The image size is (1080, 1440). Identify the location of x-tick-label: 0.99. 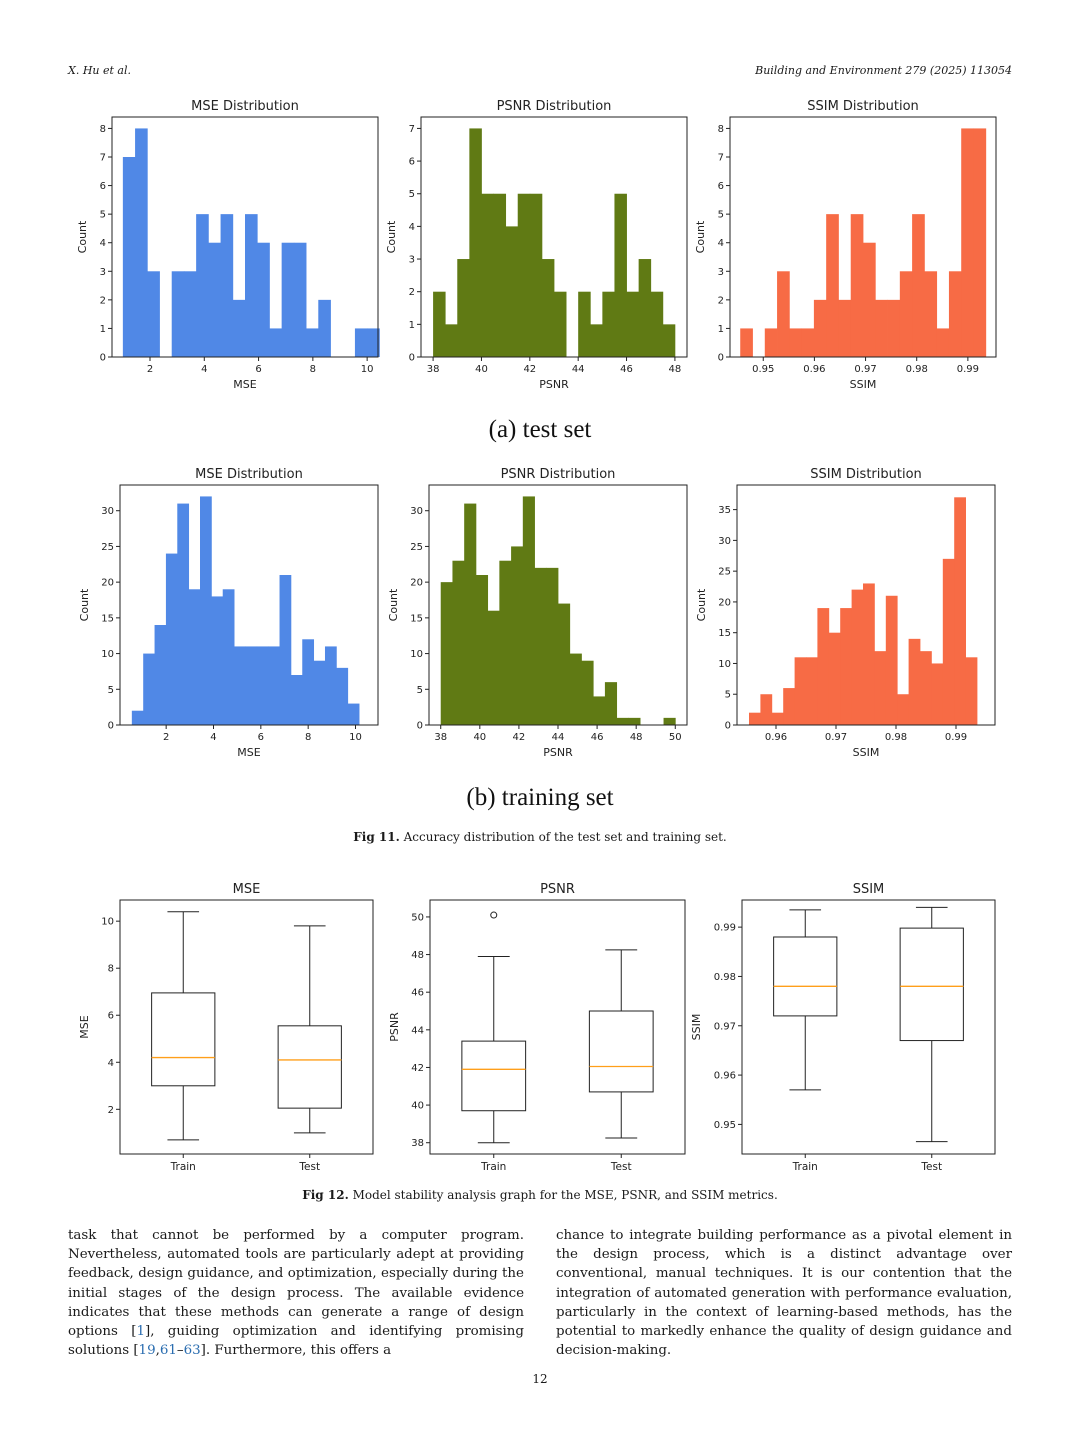
(956, 737).